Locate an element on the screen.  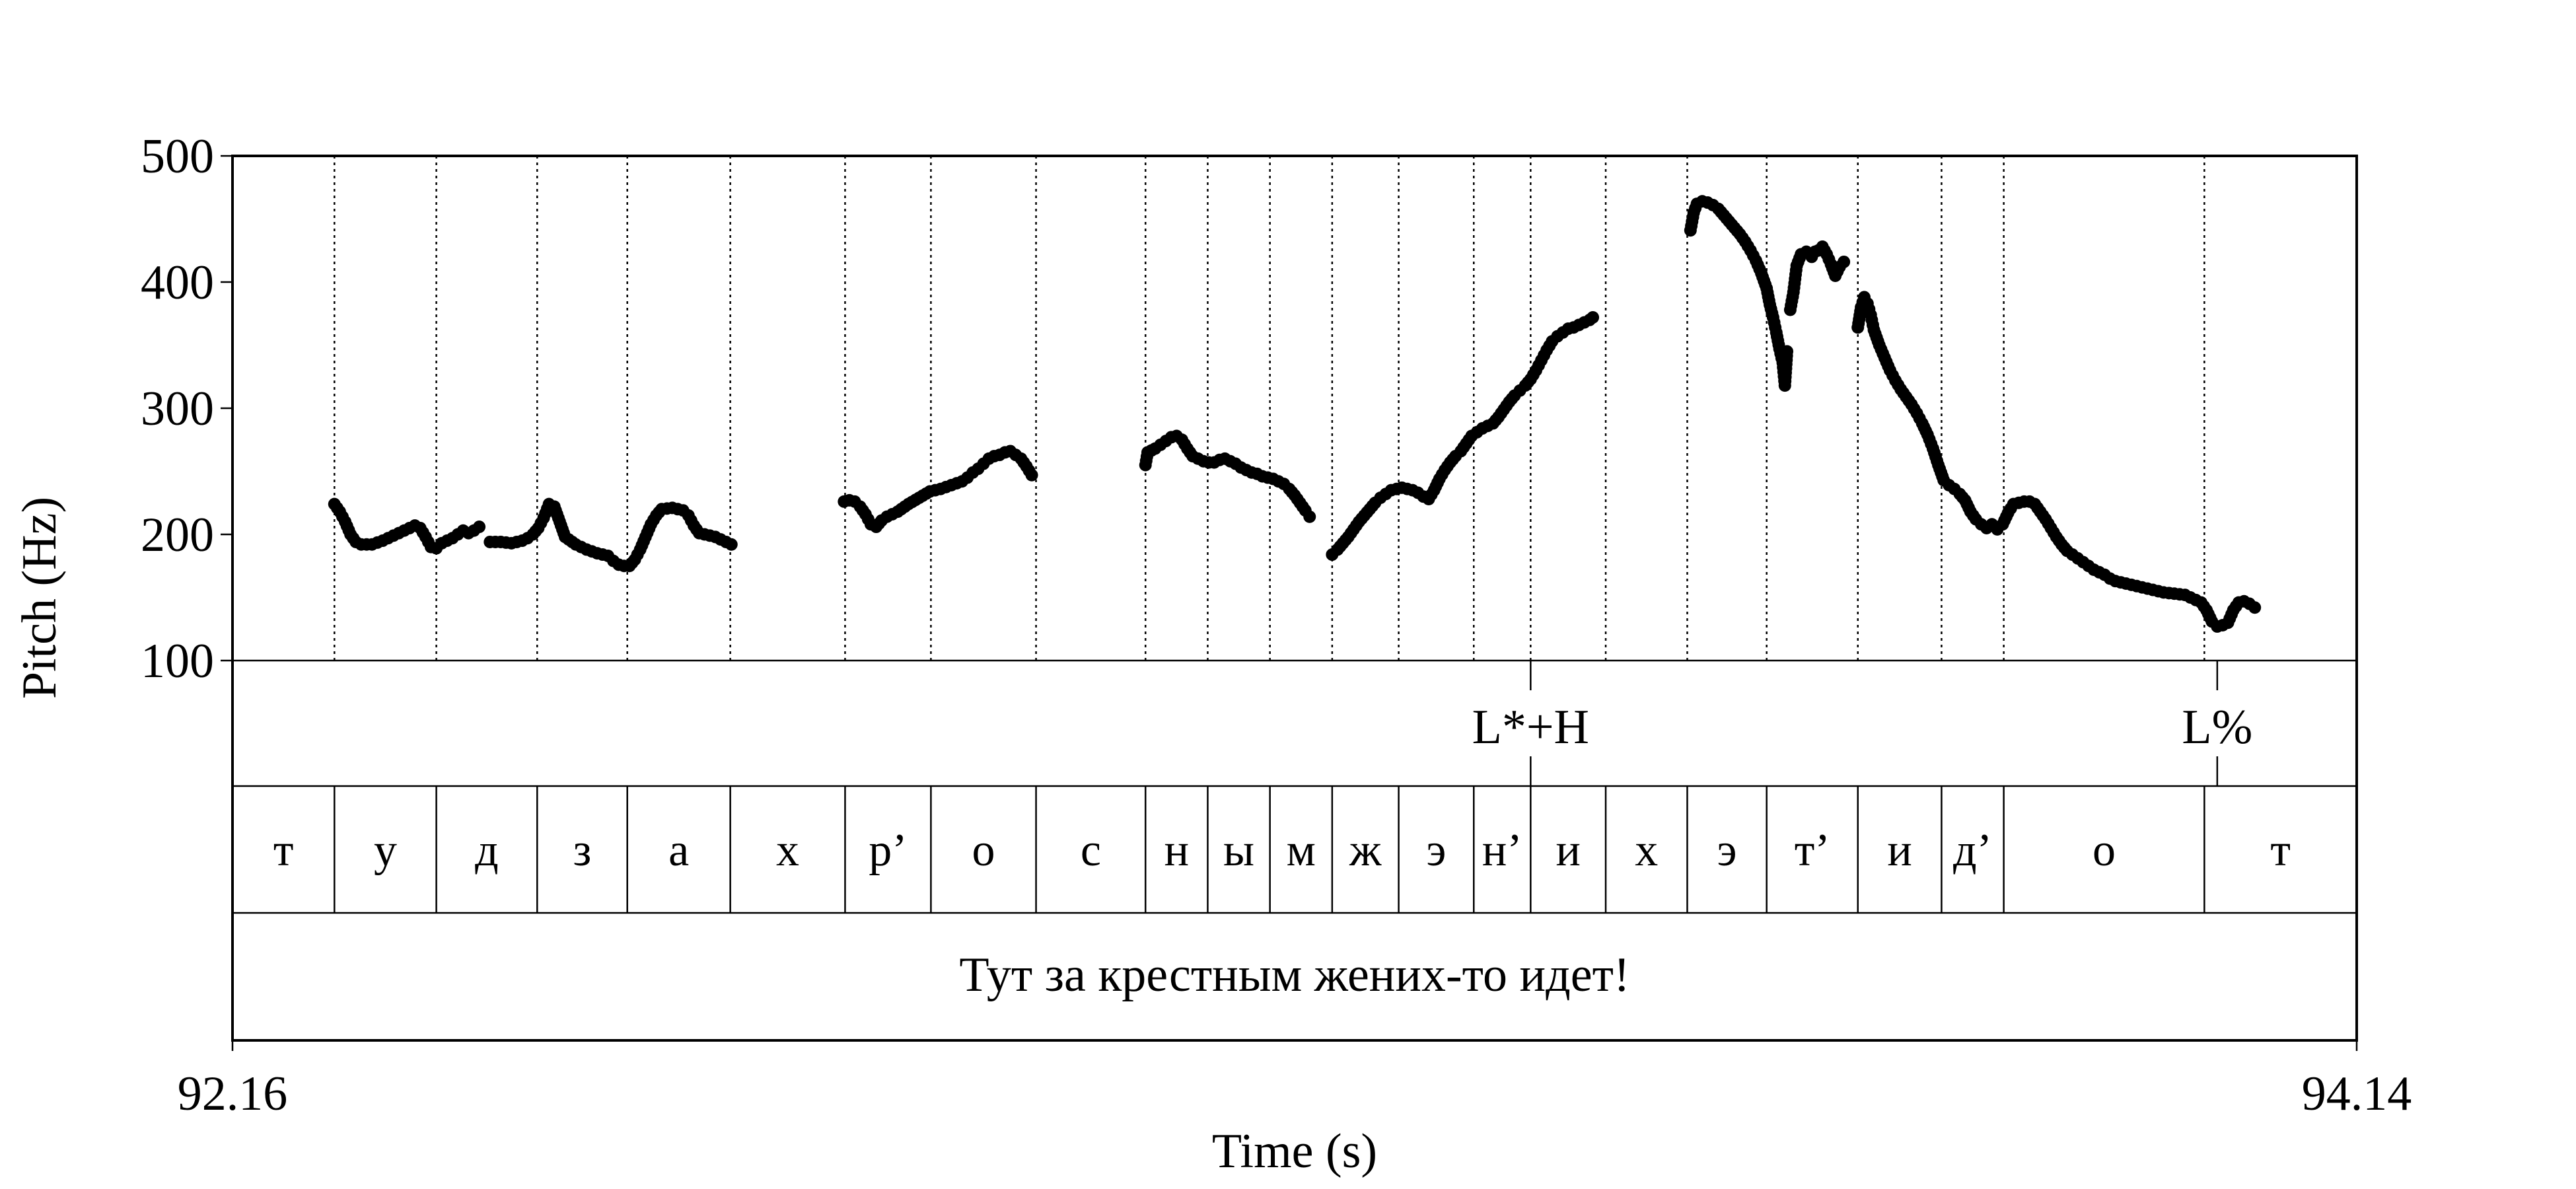
segment-label: з is located at coordinates (582, 850).